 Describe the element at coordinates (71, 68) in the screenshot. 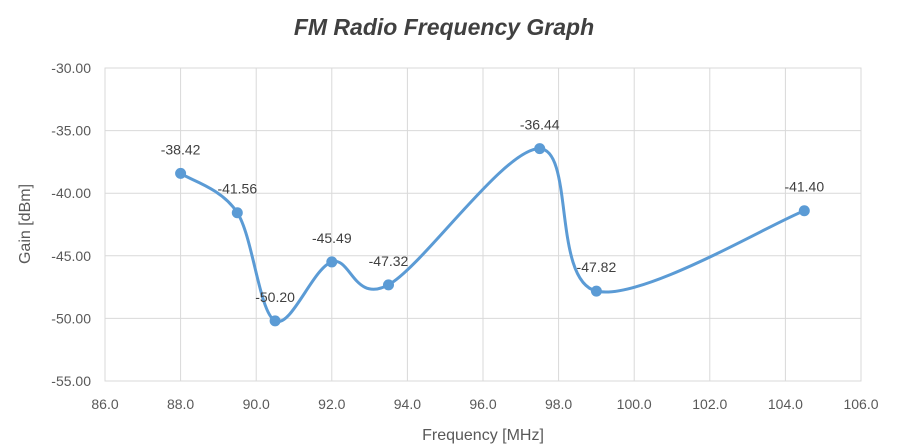

I see `y-tick-label: -30.00` at that location.